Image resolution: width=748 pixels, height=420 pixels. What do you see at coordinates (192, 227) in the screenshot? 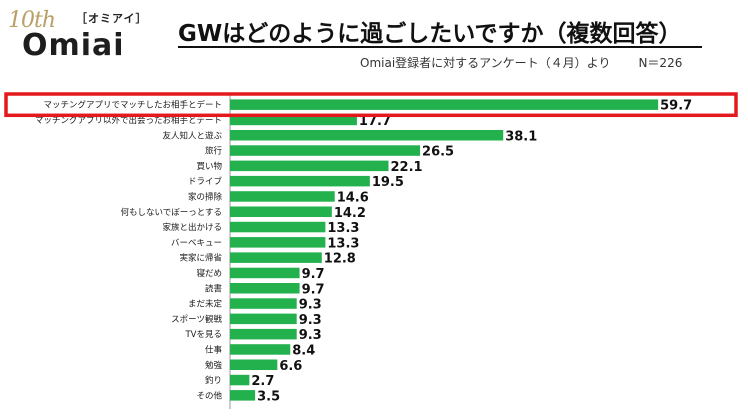
I see `category-label: 家族と出かける` at bounding box center [192, 227].